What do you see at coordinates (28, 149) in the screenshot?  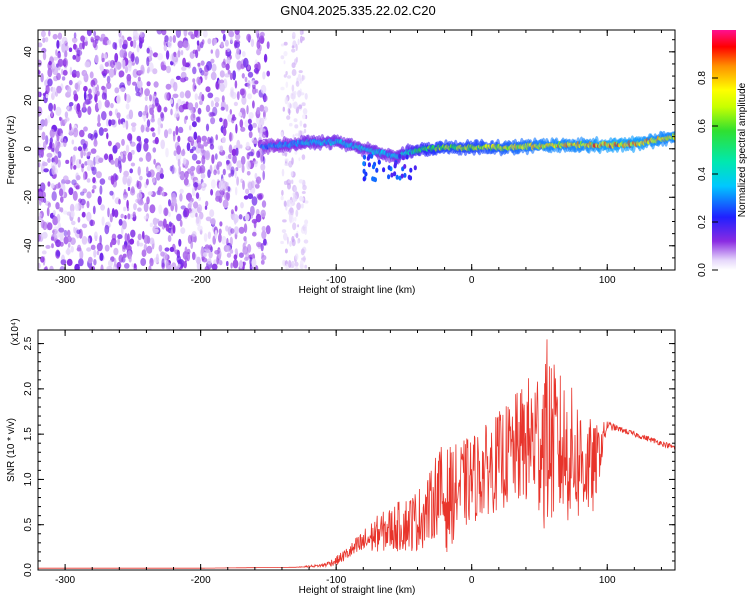 I see `y-tick-label: 0` at bounding box center [28, 149].